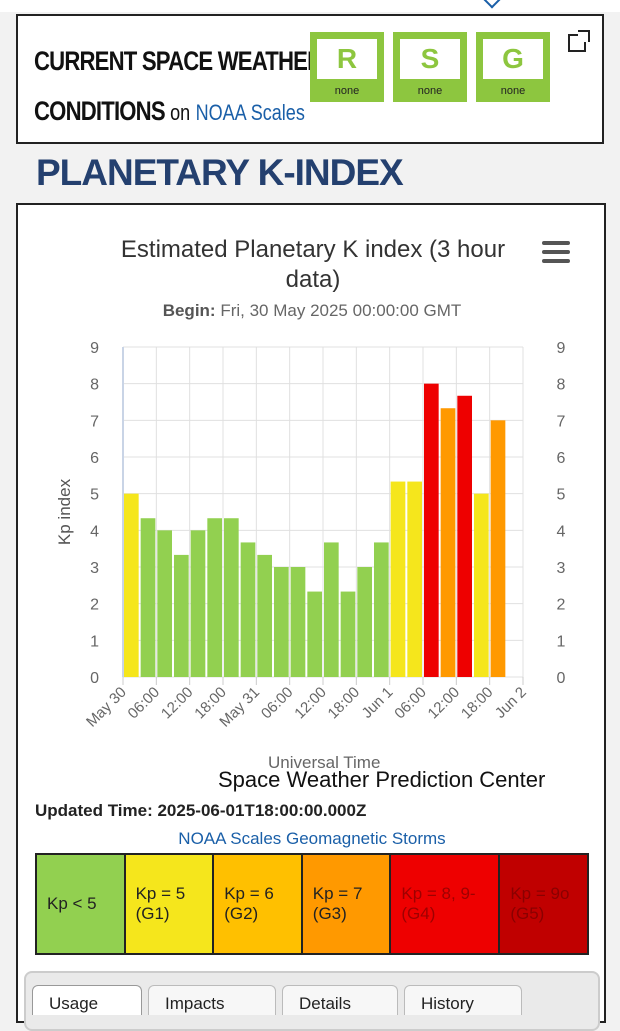  What do you see at coordinates (556, 253) in the screenshot?
I see `chart-menu-icon` at bounding box center [556, 253].